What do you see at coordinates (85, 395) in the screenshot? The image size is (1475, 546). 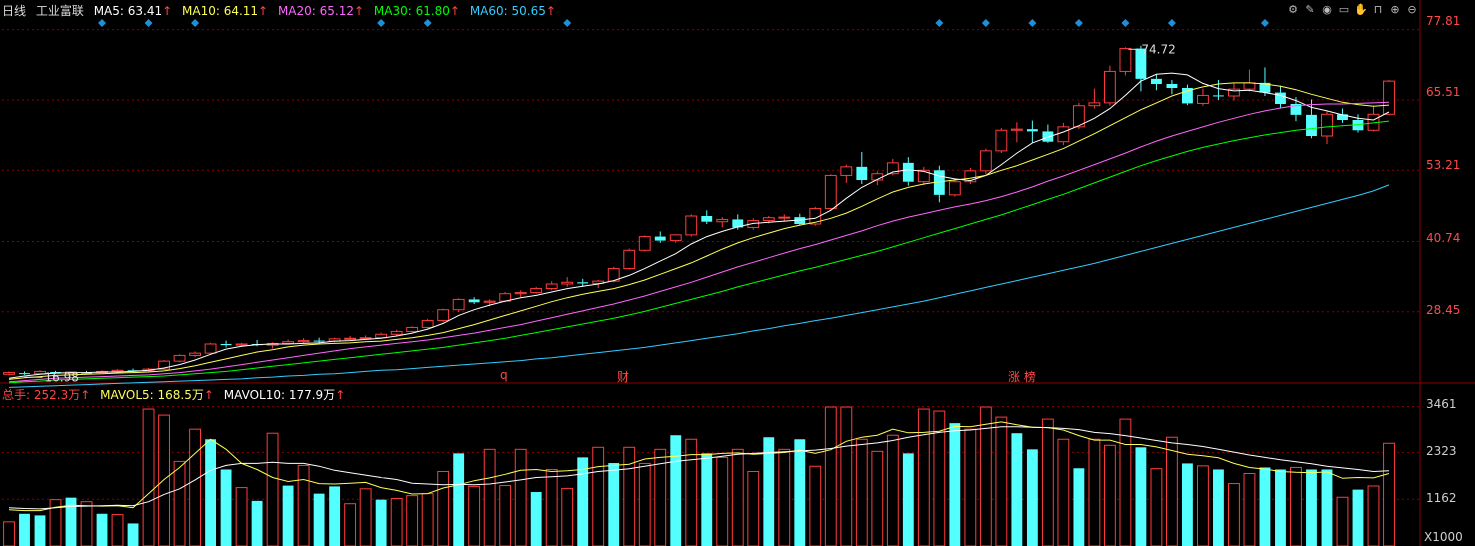 I see `total-volume-arrow: ↑` at bounding box center [85, 395].